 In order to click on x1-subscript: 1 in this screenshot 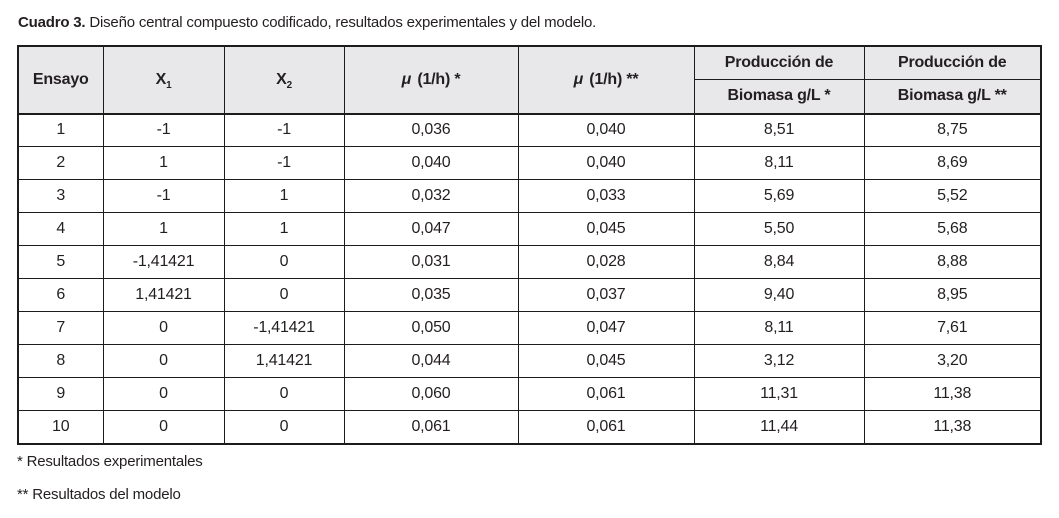, I will do `click(169, 85)`.